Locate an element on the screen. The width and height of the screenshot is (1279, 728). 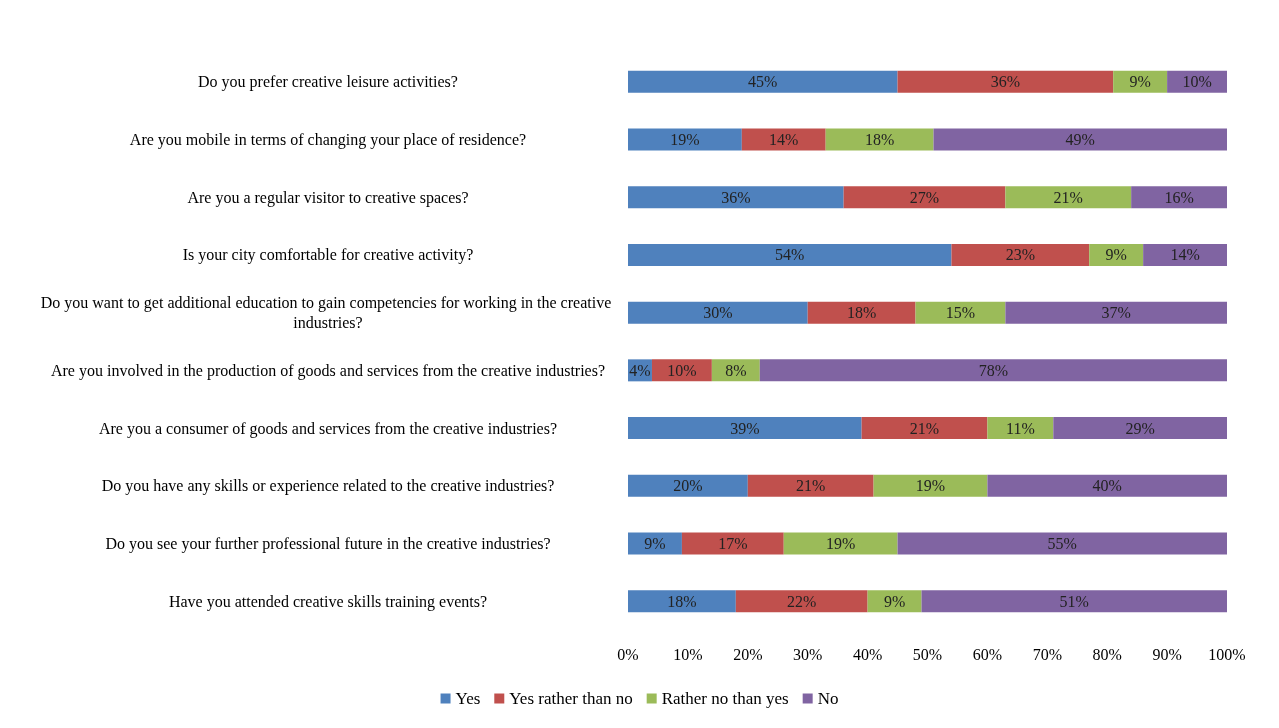
x-tick-label: 100% is located at coordinates (1227, 654).